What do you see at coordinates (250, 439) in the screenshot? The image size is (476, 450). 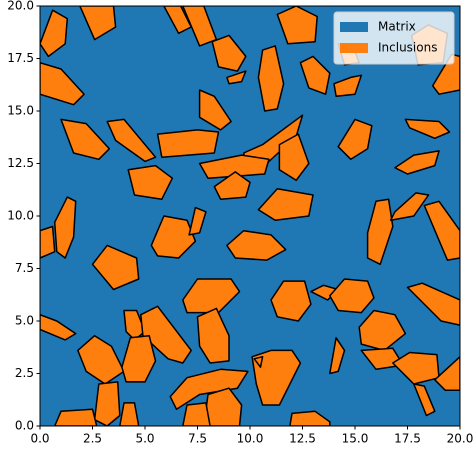 I see `x-tick-label: 10.0` at bounding box center [250, 439].